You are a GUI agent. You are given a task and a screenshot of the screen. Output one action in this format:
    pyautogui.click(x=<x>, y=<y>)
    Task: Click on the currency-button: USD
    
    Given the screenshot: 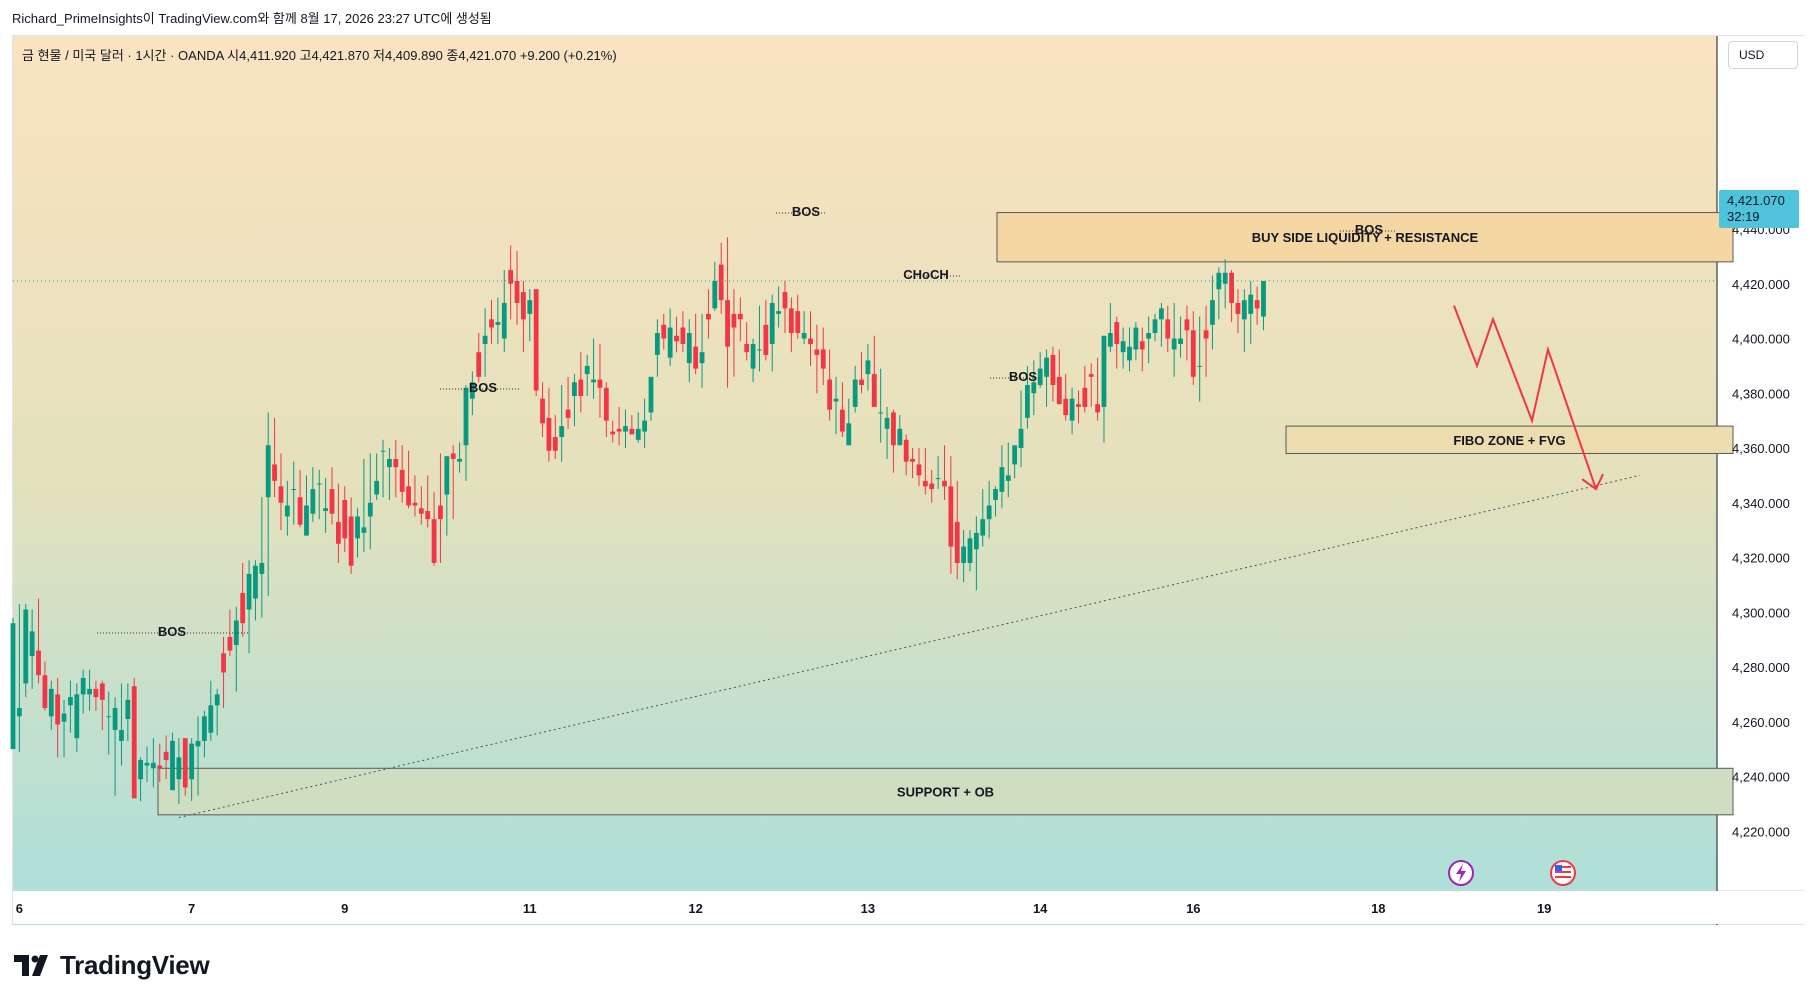 What is the action you would take?
    pyautogui.click(x=1763, y=55)
    